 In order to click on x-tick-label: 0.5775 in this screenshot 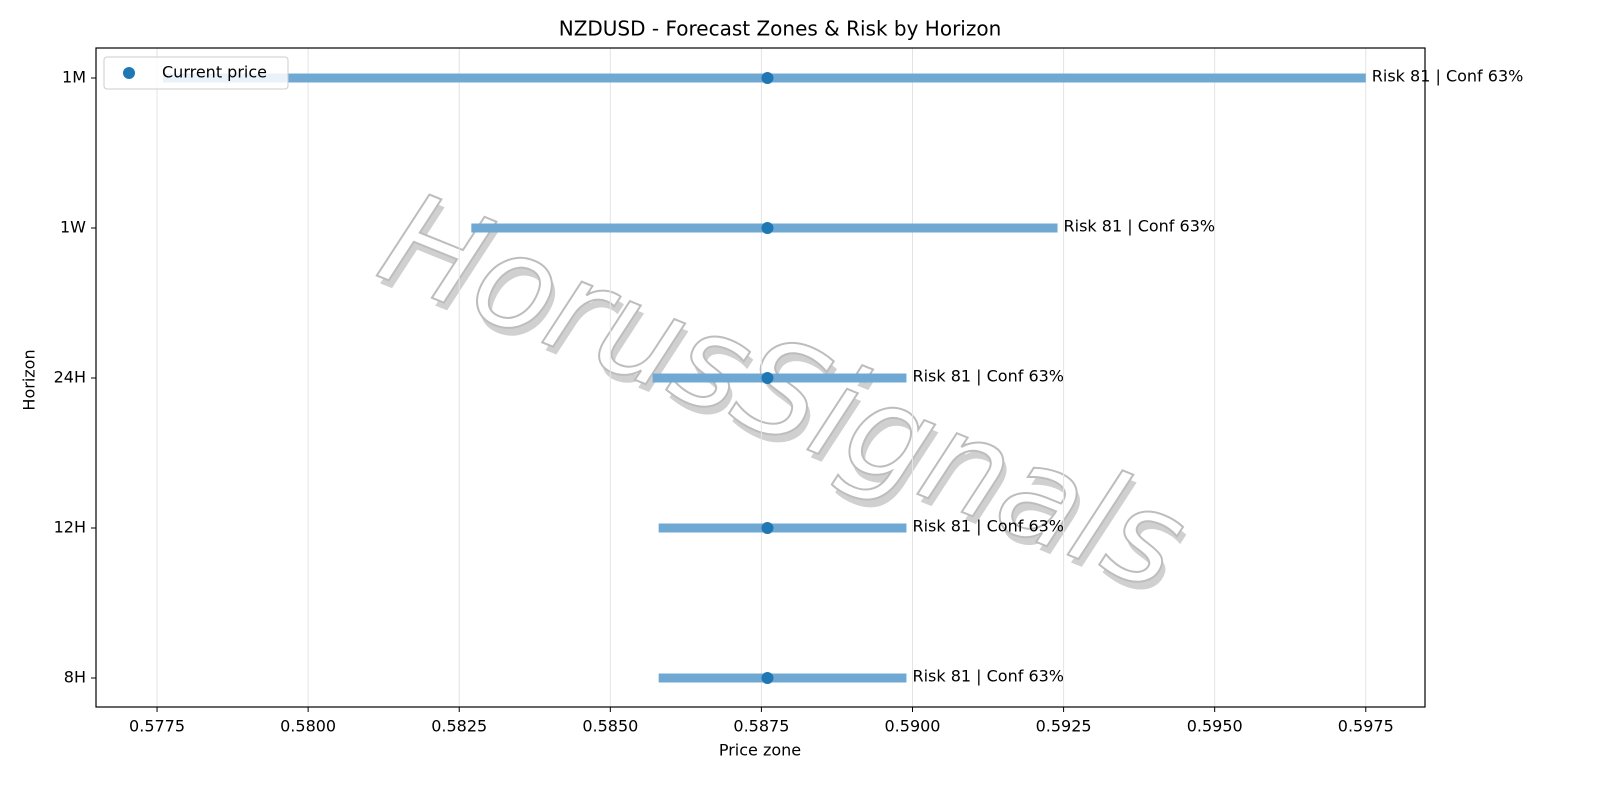, I will do `click(157, 726)`.